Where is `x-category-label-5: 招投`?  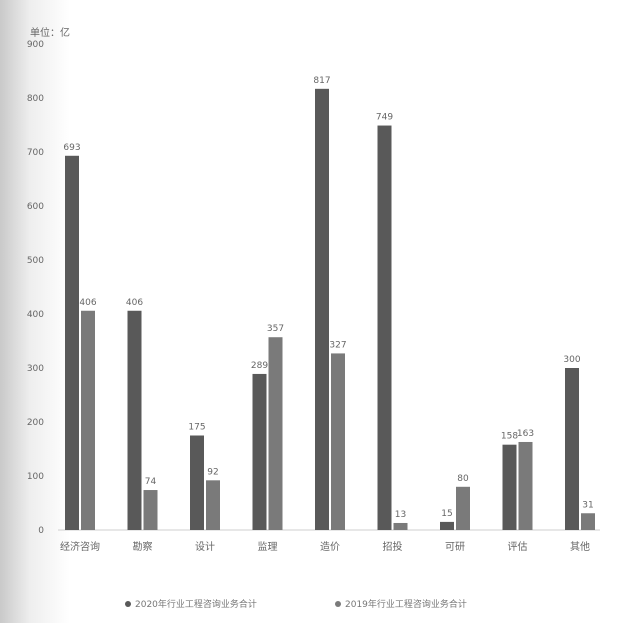
x-category-label-5: 招投 is located at coordinates (393, 546).